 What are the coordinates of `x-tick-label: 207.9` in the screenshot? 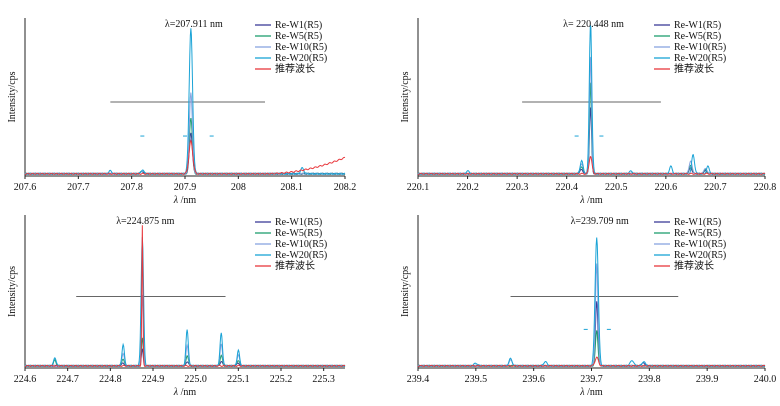 It's located at (185, 187).